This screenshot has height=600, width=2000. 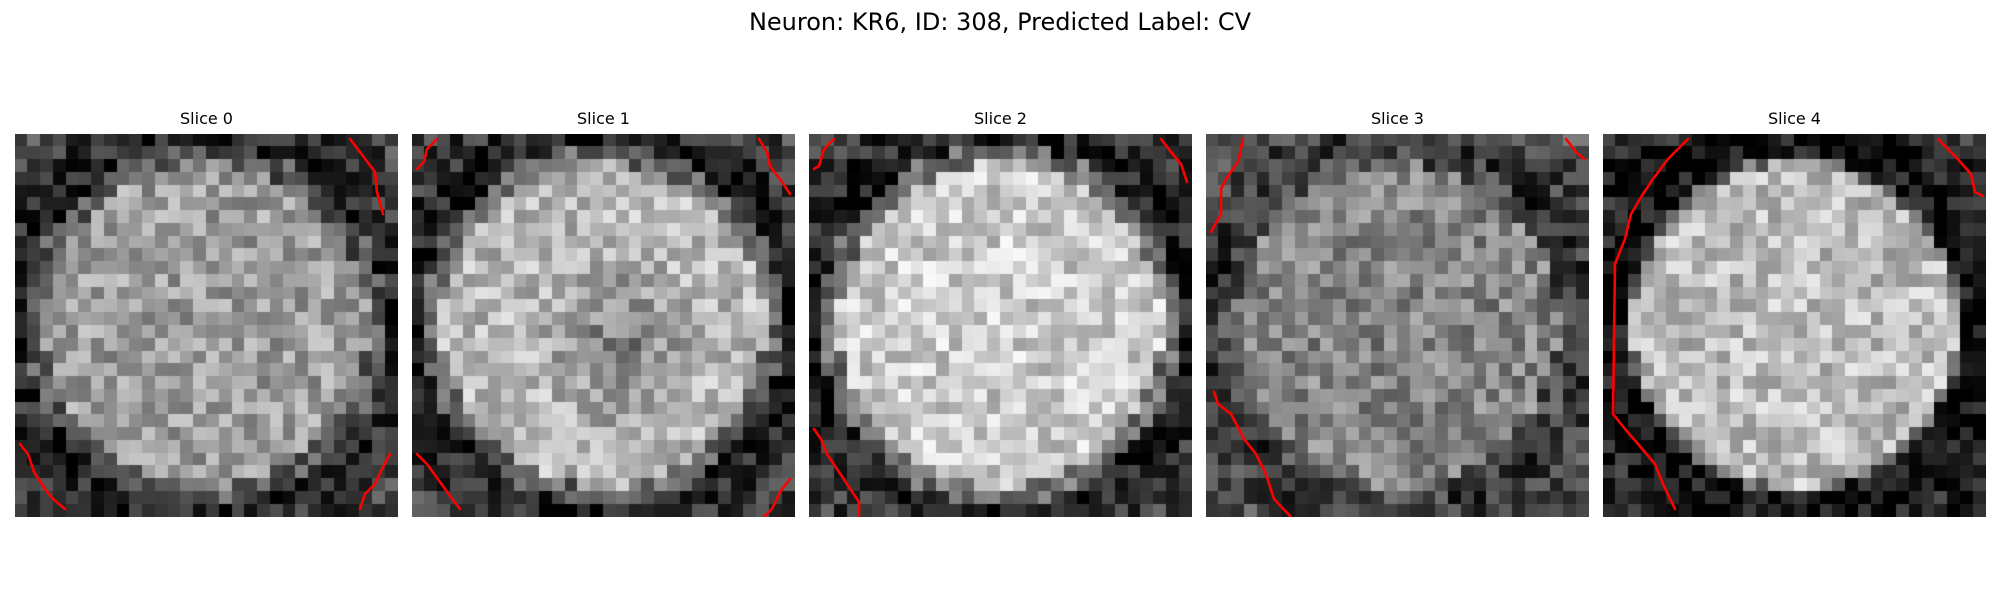 I want to click on slice-title: Slice 1, so click(x=603, y=118).